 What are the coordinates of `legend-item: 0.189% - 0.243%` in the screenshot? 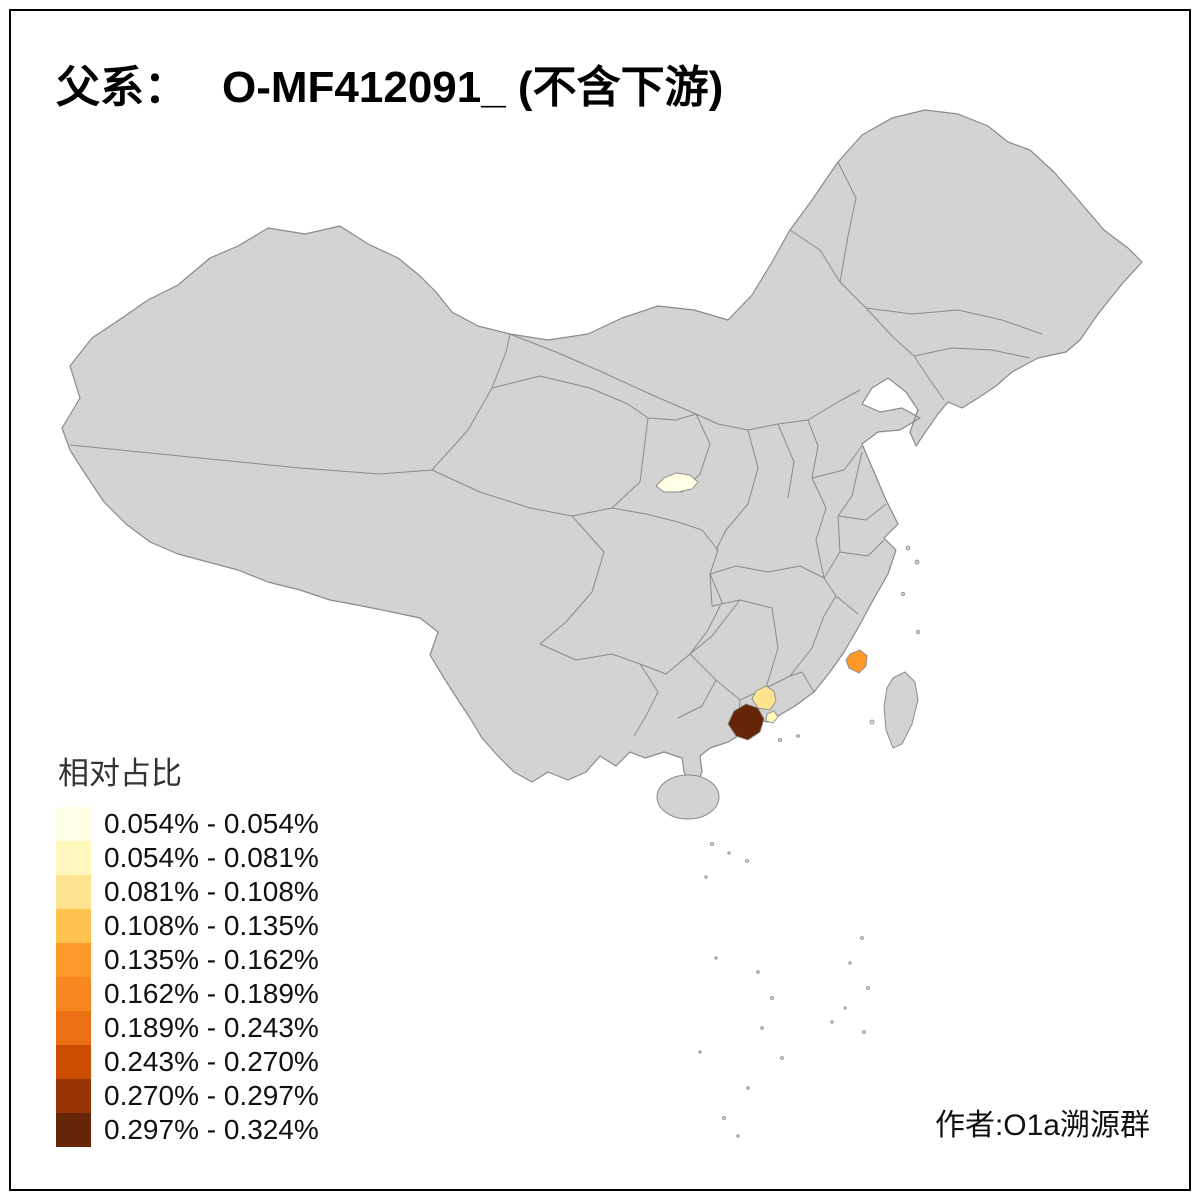 It's located at (187, 1028).